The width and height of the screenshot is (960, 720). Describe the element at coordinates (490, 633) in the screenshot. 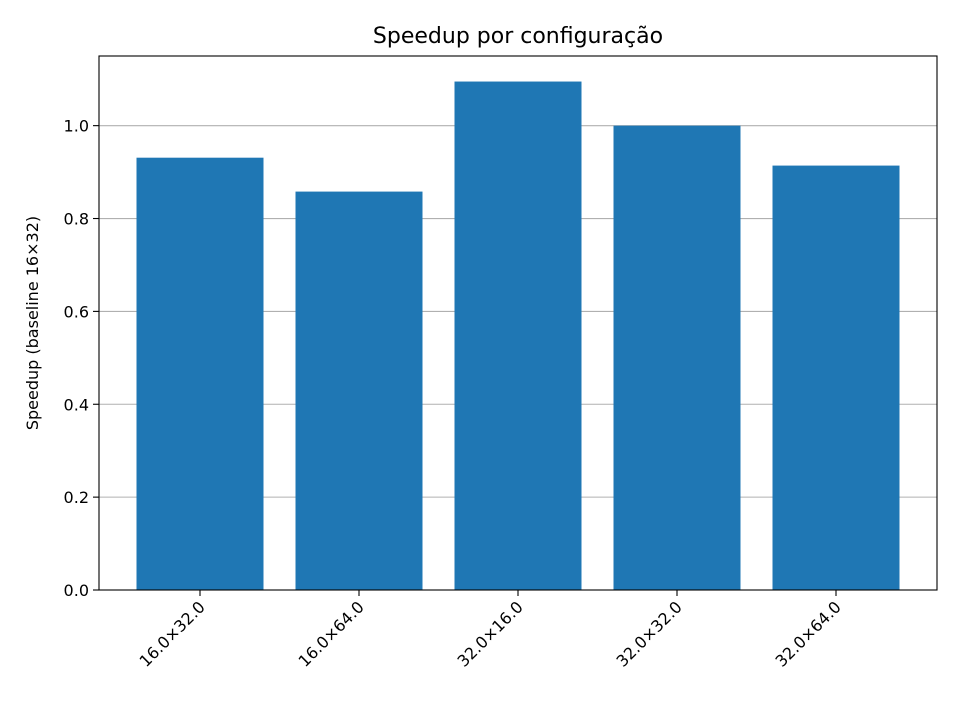

I see `x-tick-label: 32.0×16.0` at that location.